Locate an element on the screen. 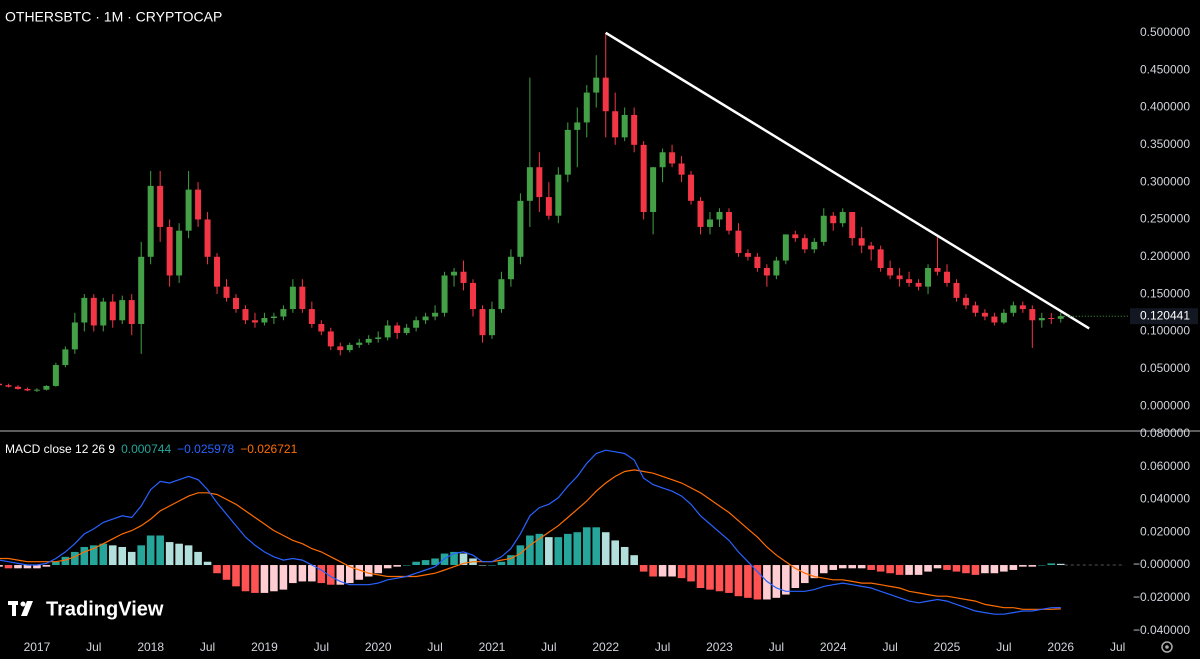 This screenshot has width=1200, height=659. y-tick-label: 0.080000 is located at coordinates (1165, 433).